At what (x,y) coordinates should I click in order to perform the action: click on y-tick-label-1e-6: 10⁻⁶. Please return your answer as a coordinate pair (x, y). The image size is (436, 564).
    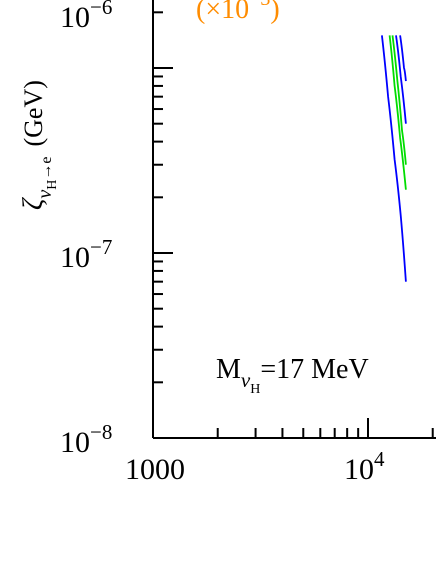
    Looking at the image, I should click on (86, 17).